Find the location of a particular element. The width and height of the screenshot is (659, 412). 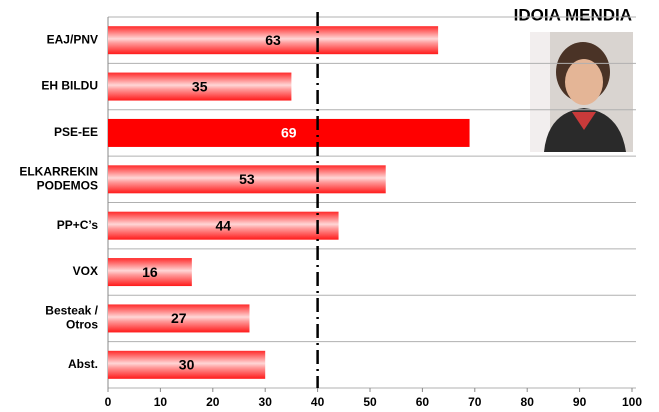

x-tick-label: 100 is located at coordinates (632, 402).